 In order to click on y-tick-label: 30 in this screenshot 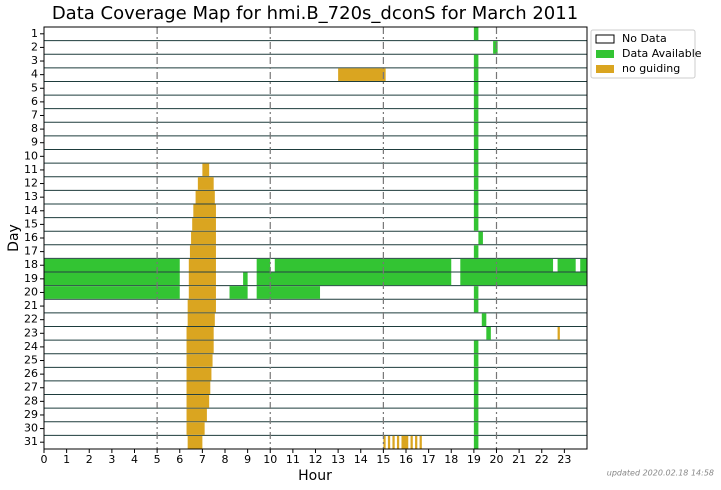, I will do `click(31, 428)`.